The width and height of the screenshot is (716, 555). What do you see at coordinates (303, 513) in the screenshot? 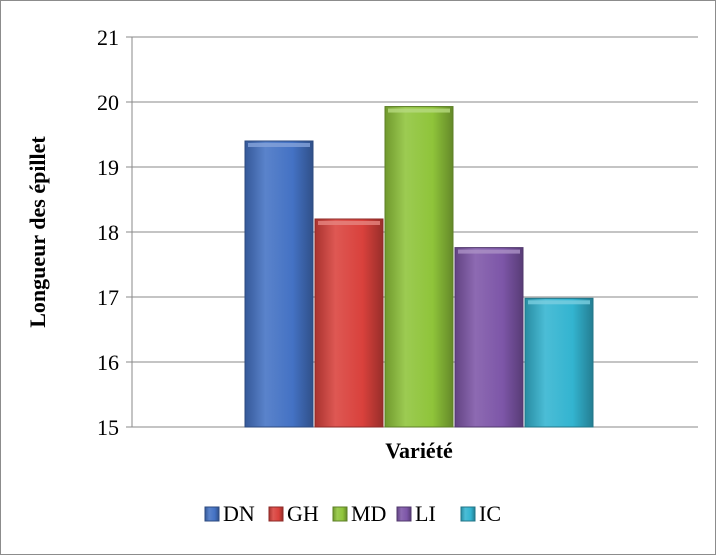
I see `legend-label-gh: GH` at bounding box center [303, 513].